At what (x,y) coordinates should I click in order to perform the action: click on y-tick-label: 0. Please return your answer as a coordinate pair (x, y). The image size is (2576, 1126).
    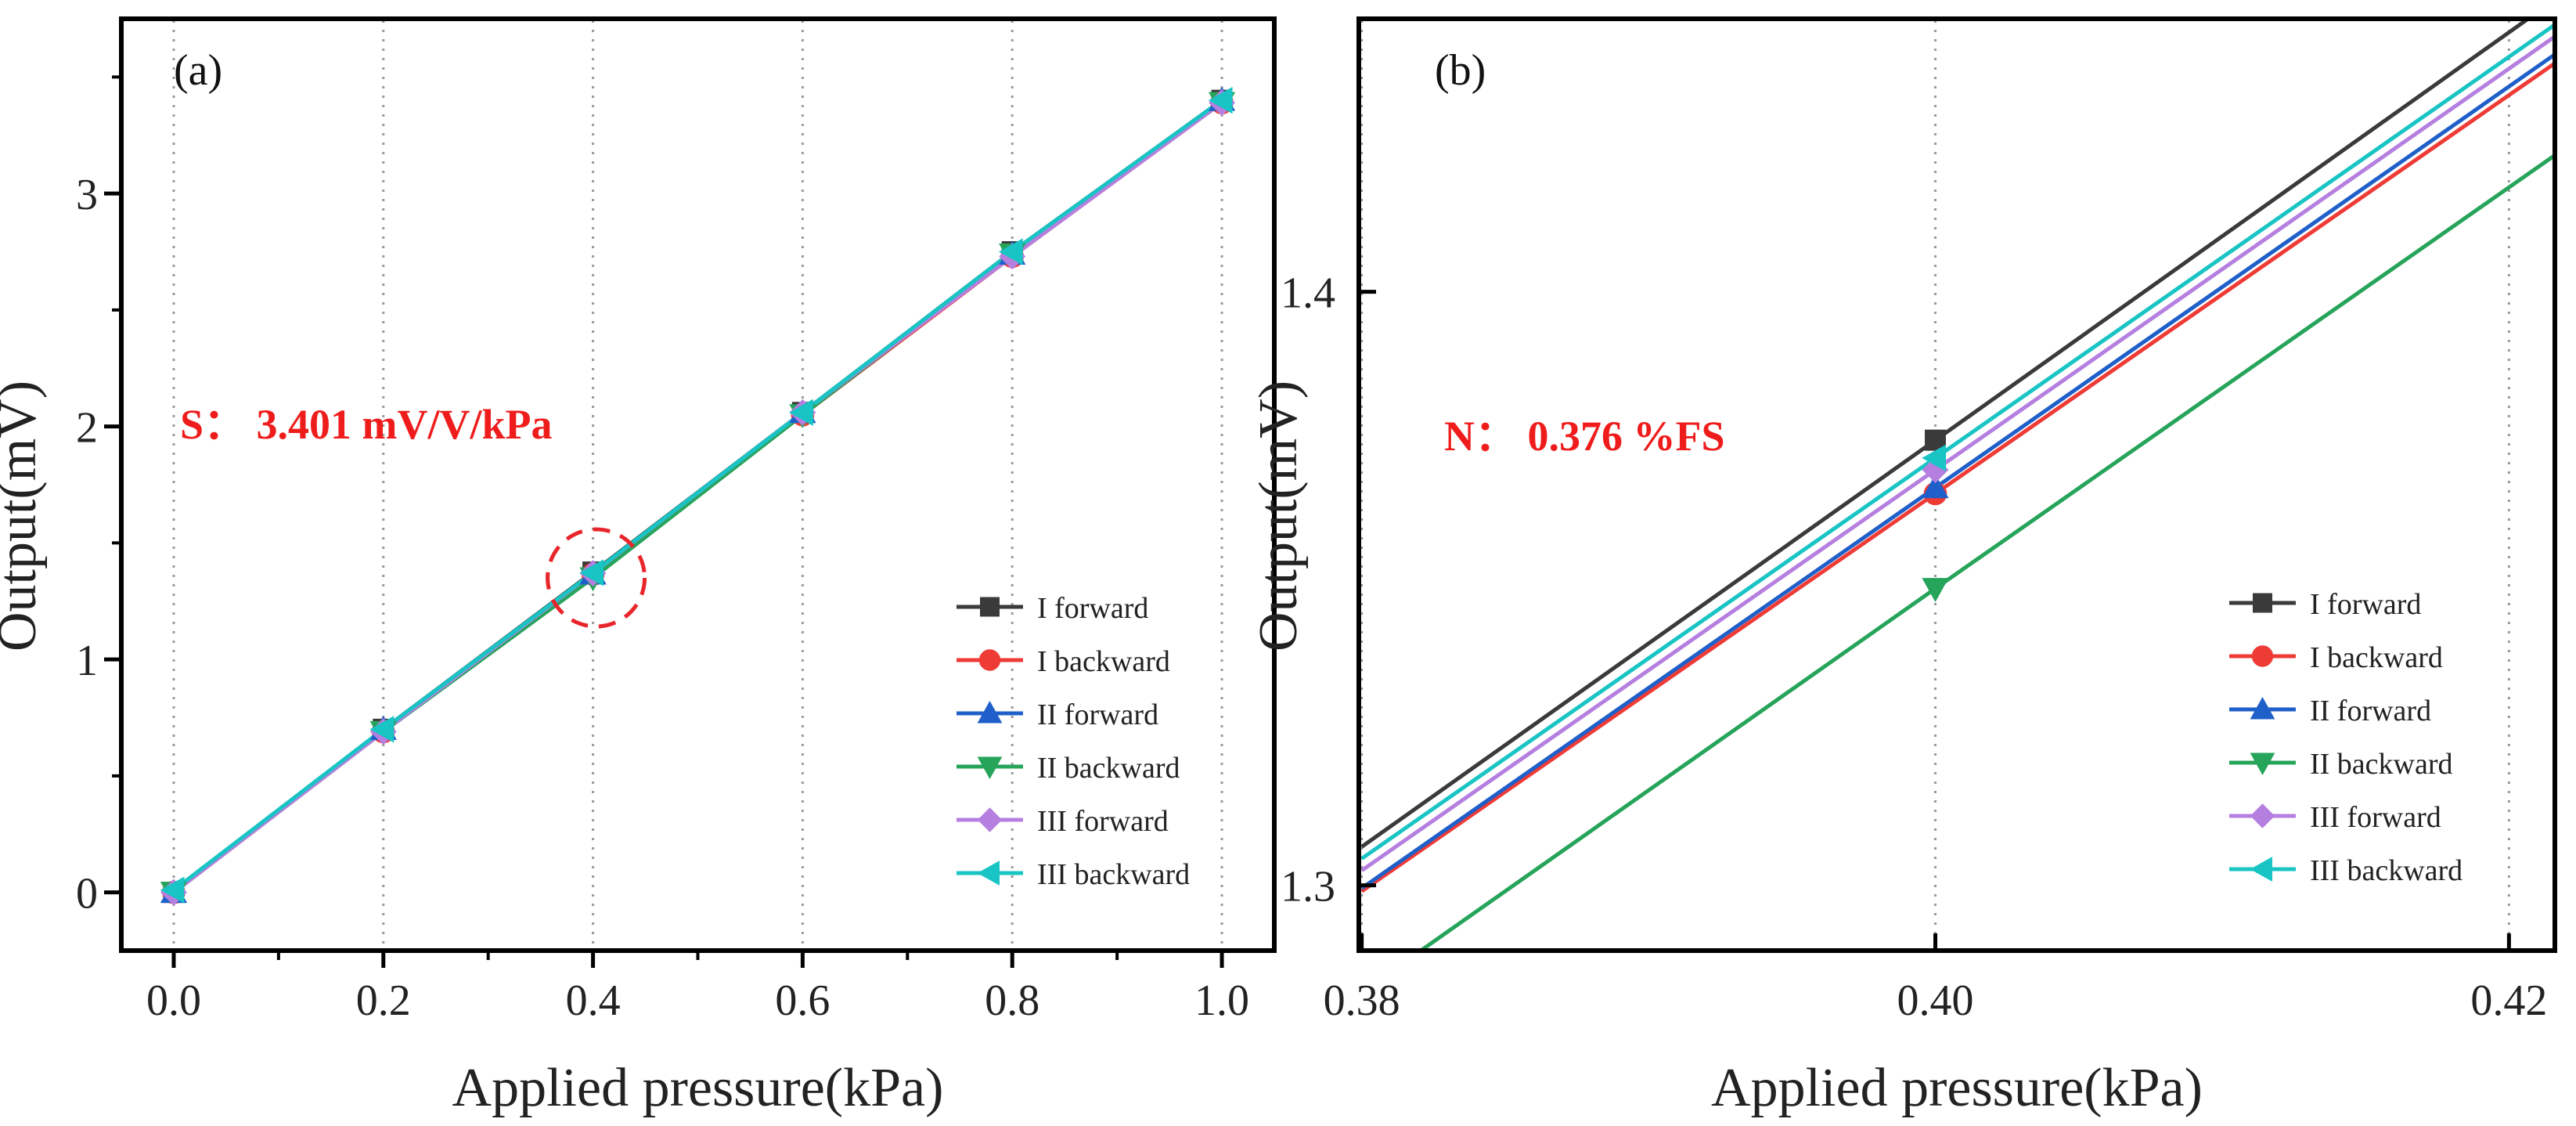
    Looking at the image, I should click on (87, 894).